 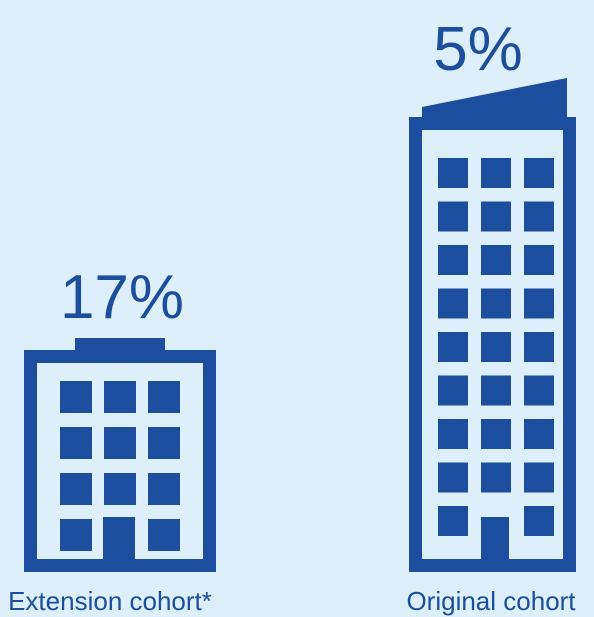 What do you see at coordinates (122, 297) in the screenshot?
I see `value-label-extension: 17%` at bounding box center [122, 297].